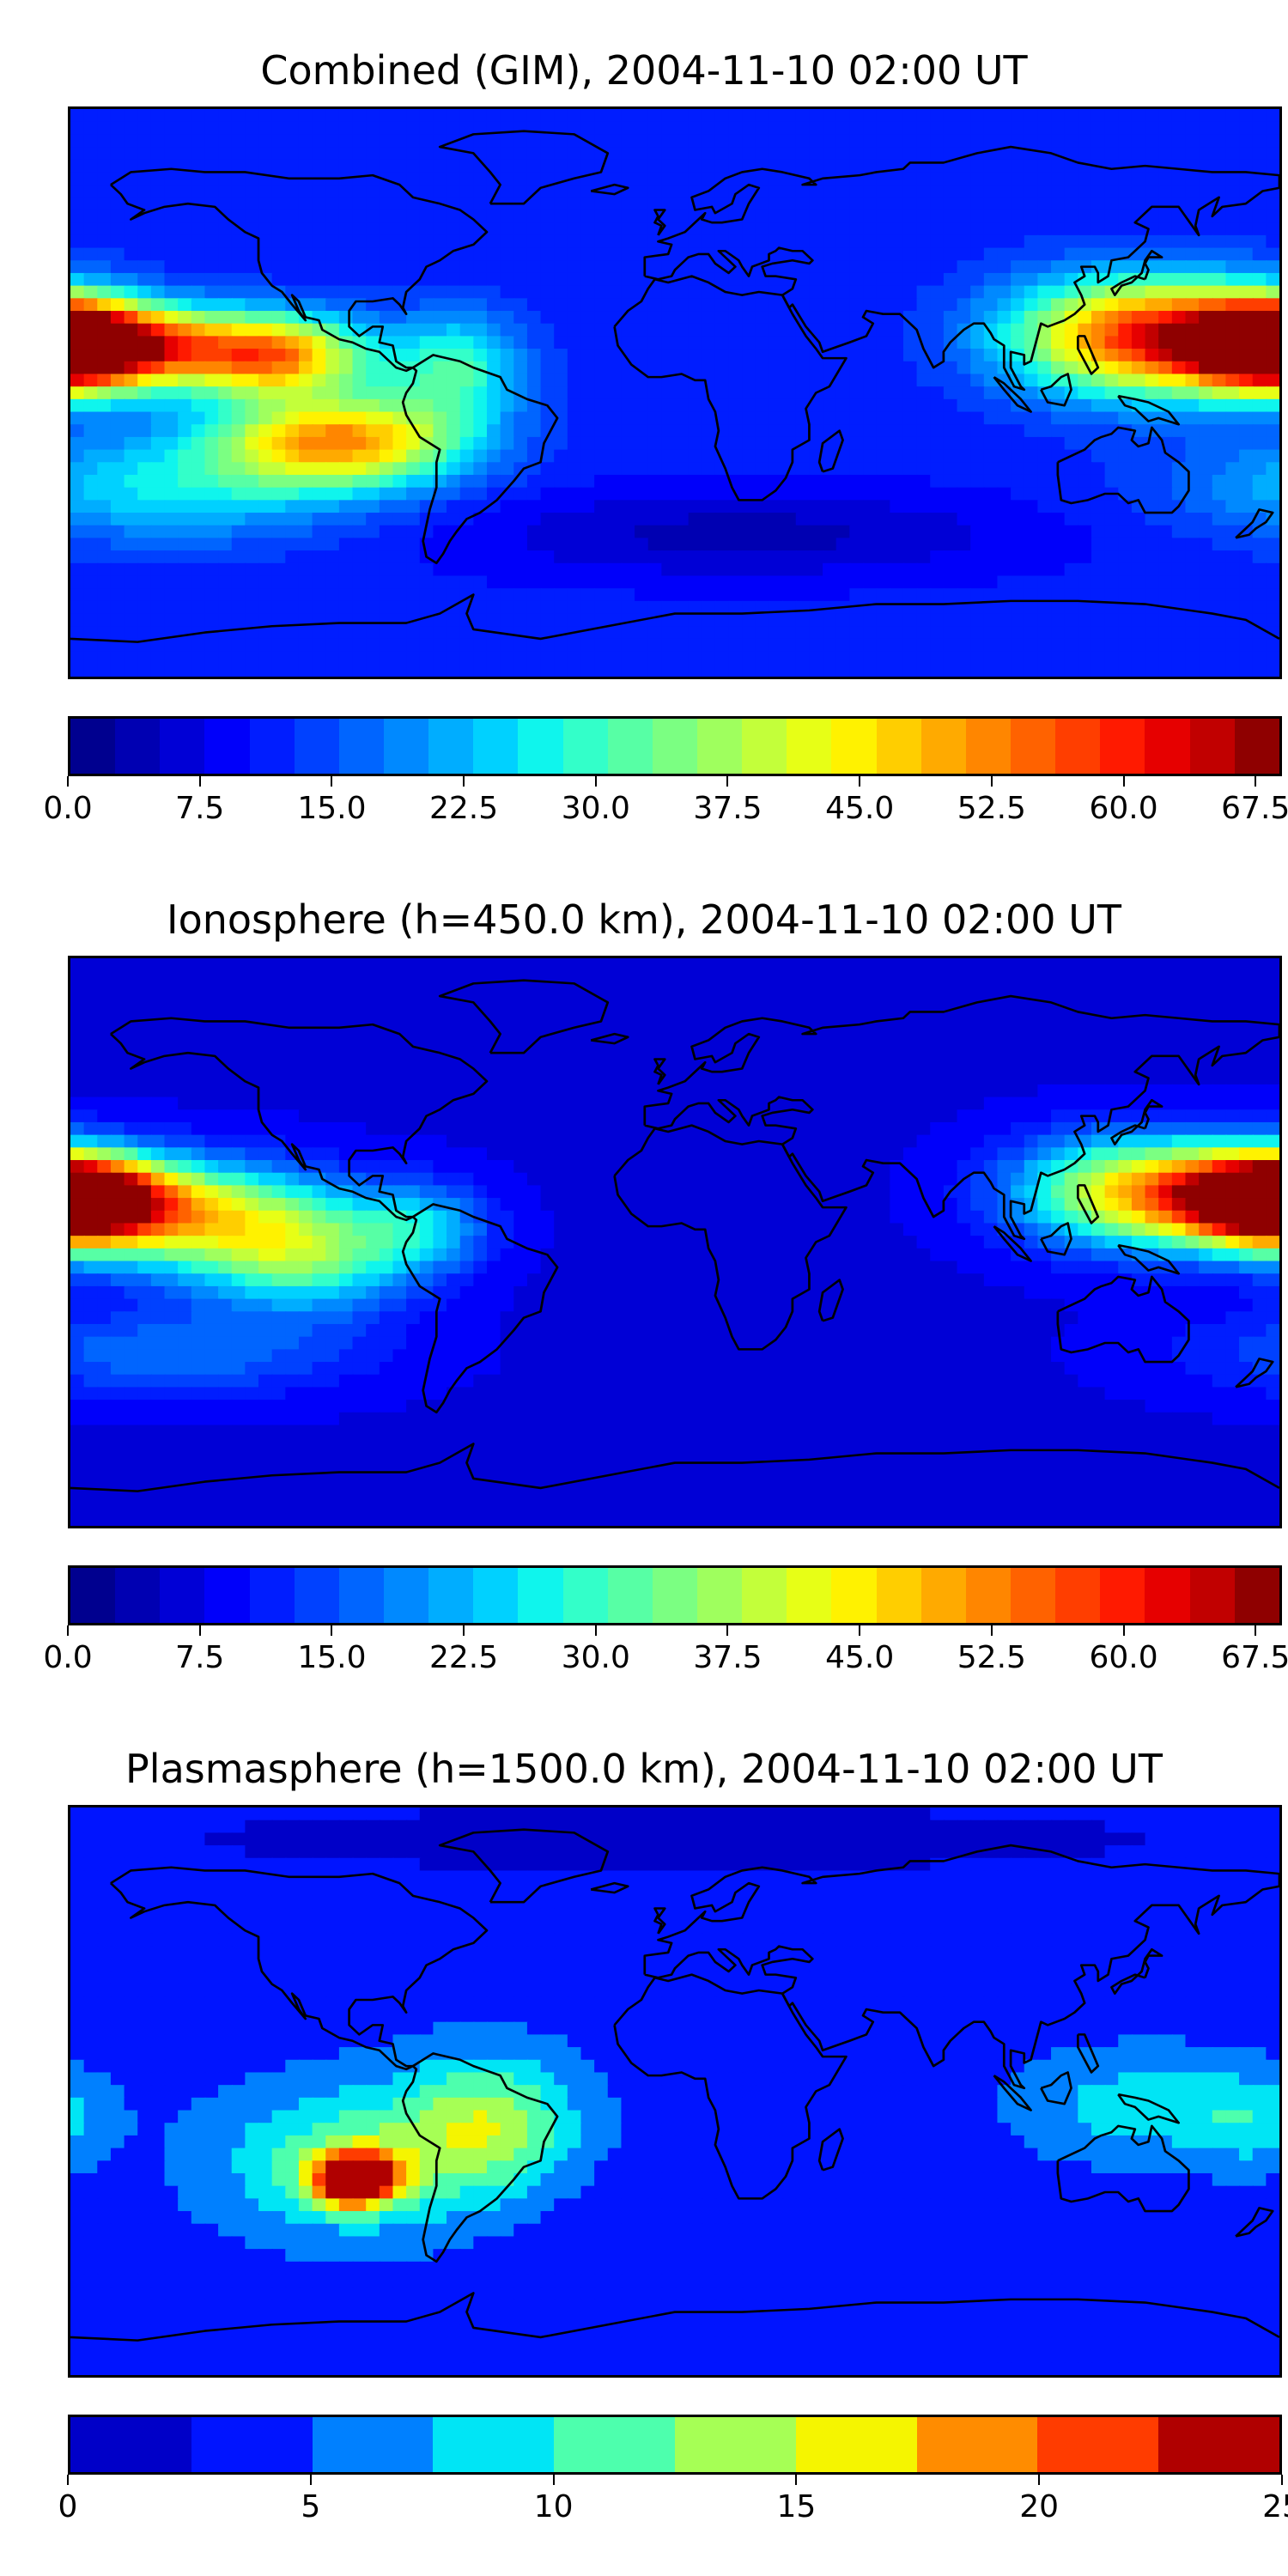 This screenshot has height=2576, width=1288. Describe the element at coordinates (596, 781) in the screenshot. I see `tick-mark` at that location.